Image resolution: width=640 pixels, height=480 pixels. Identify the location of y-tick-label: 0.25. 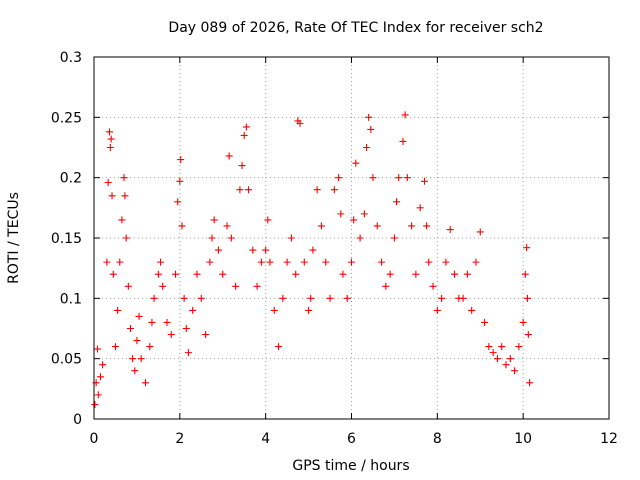
(66, 118).